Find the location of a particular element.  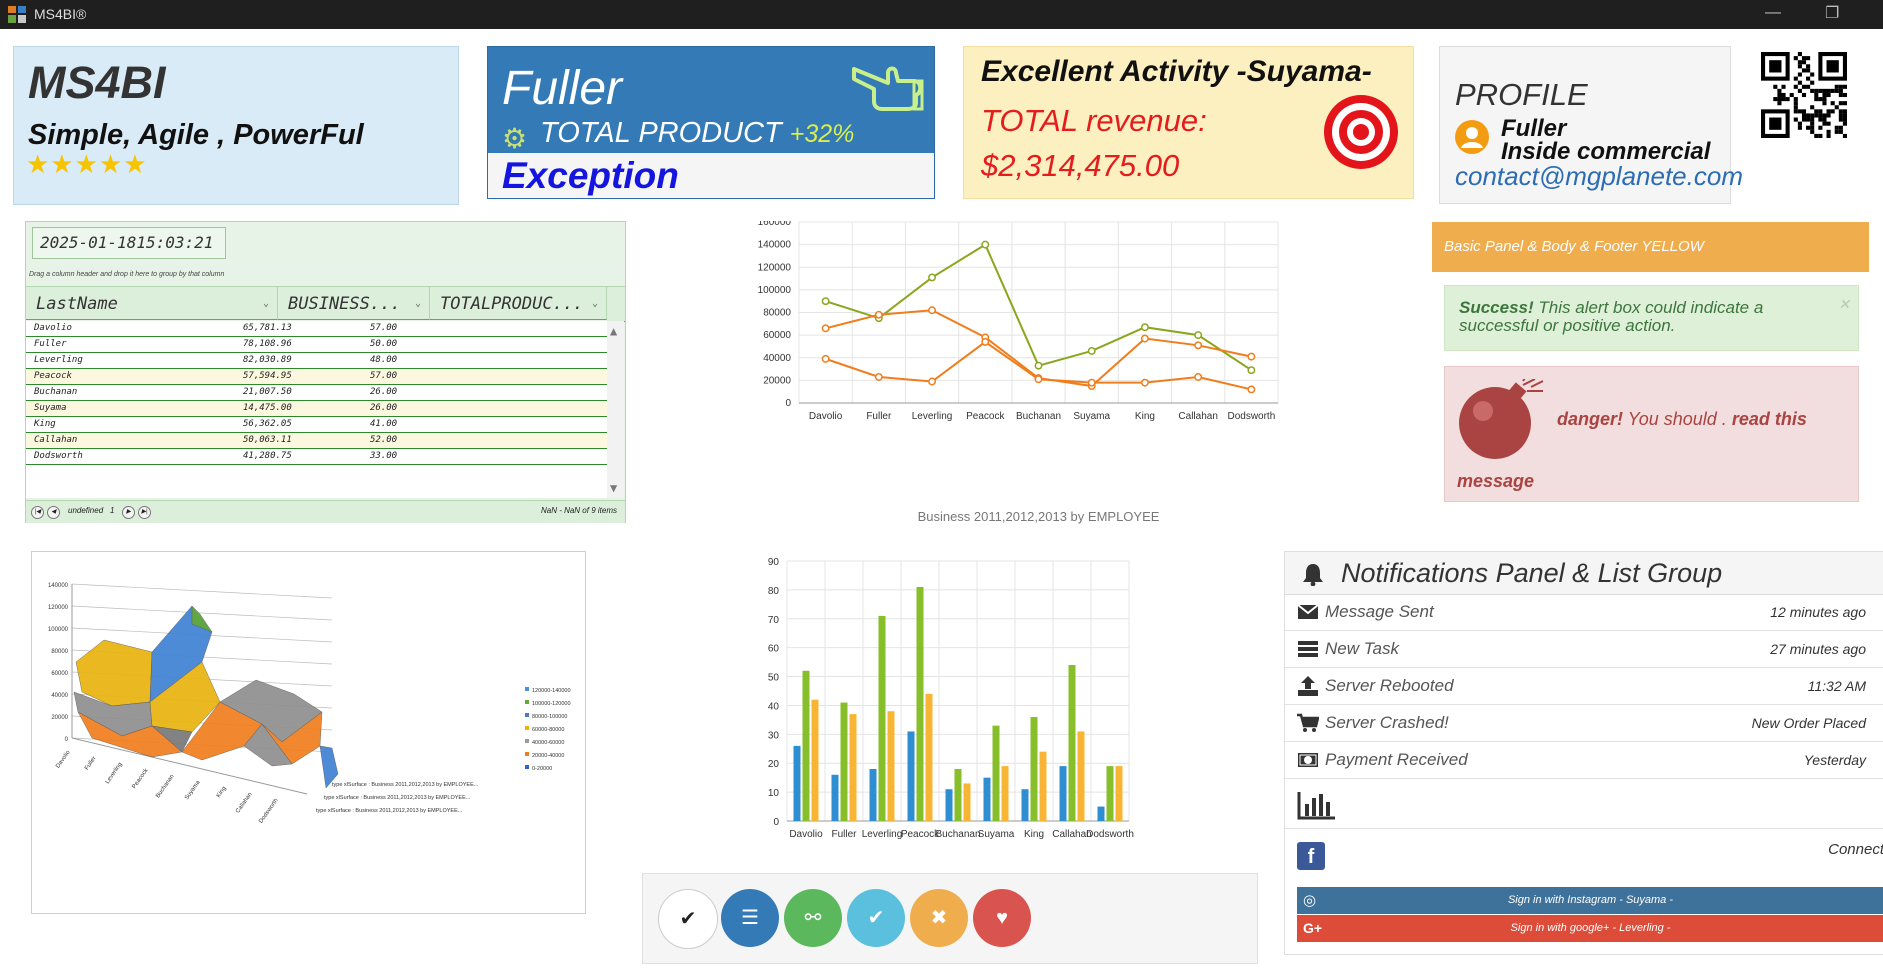

instagram-signin-label: Sign in with Instagram - Suyama - is located at coordinates (1590, 900).